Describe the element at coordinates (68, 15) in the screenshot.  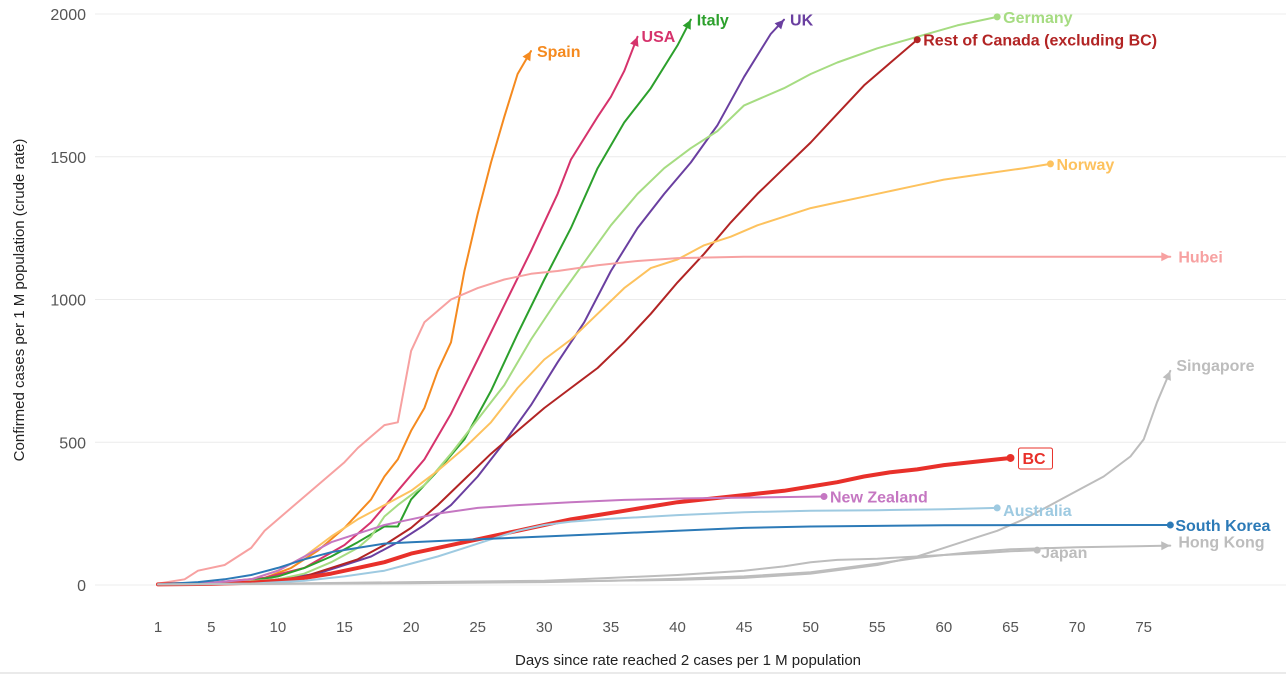
I see `y-tick-label: 2000` at that location.